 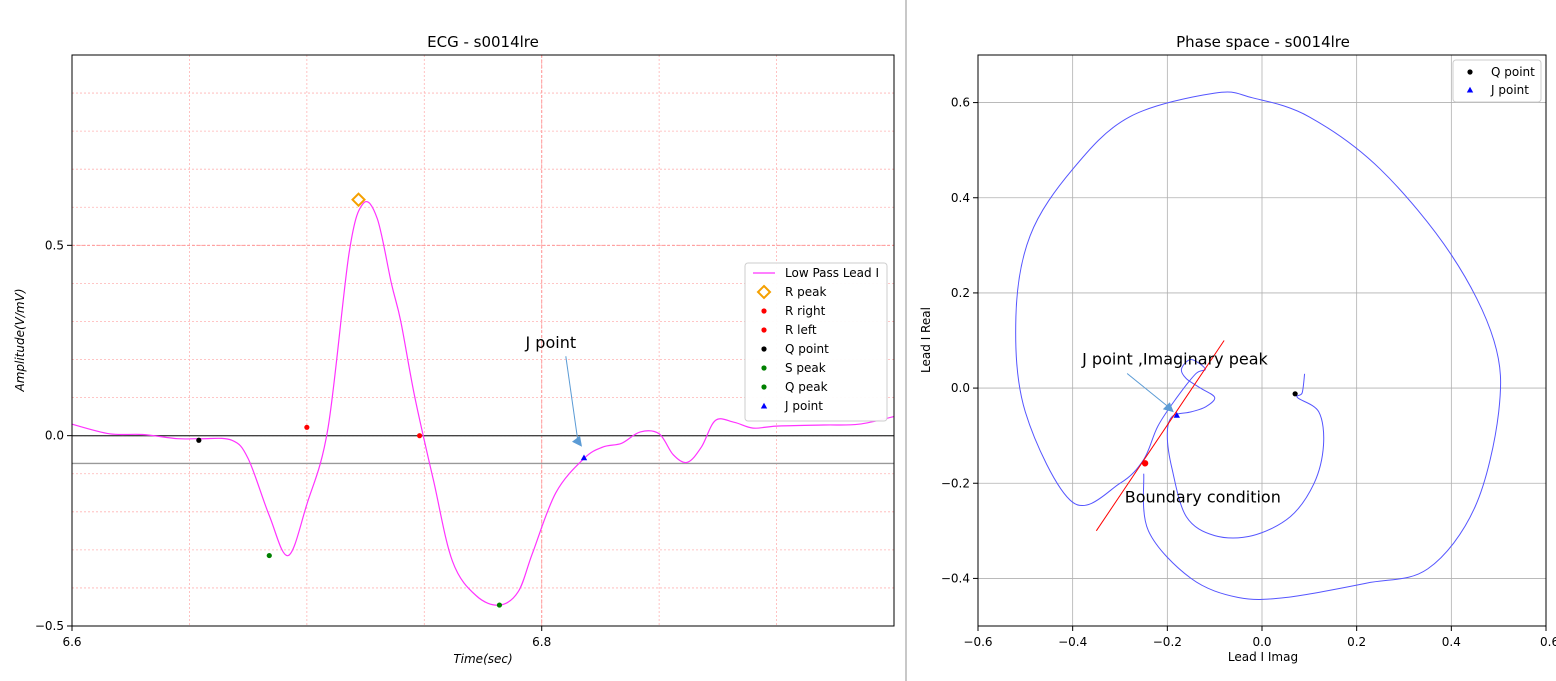 I want to click on boundary-line, so click(x=1160, y=436).